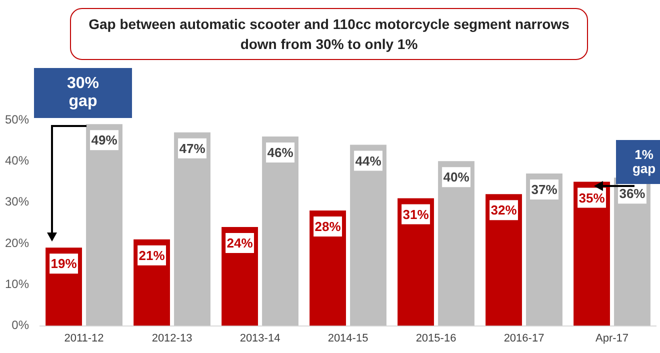 The height and width of the screenshot is (353, 660). What do you see at coordinates (104, 140) in the screenshot?
I see `data-label: 49%` at bounding box center [104, 140].